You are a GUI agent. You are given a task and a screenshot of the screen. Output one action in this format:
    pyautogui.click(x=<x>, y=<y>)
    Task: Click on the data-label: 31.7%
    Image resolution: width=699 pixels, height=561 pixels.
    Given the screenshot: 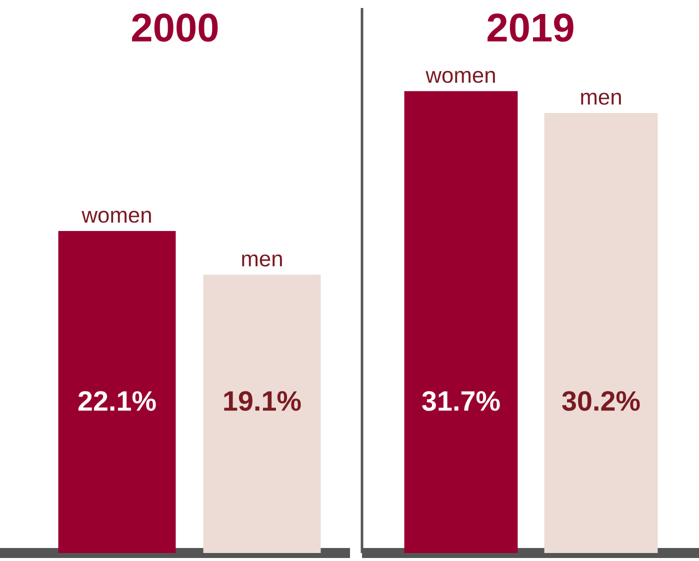 What is the action you would take?
    pyautogui.click(x=461, y=401)
    